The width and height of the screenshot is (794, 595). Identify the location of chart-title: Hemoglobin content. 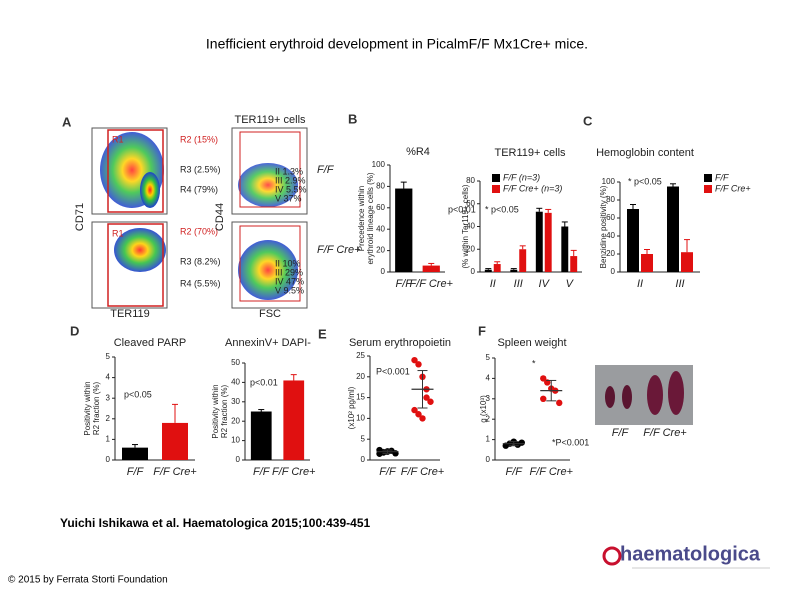
(645, 153).